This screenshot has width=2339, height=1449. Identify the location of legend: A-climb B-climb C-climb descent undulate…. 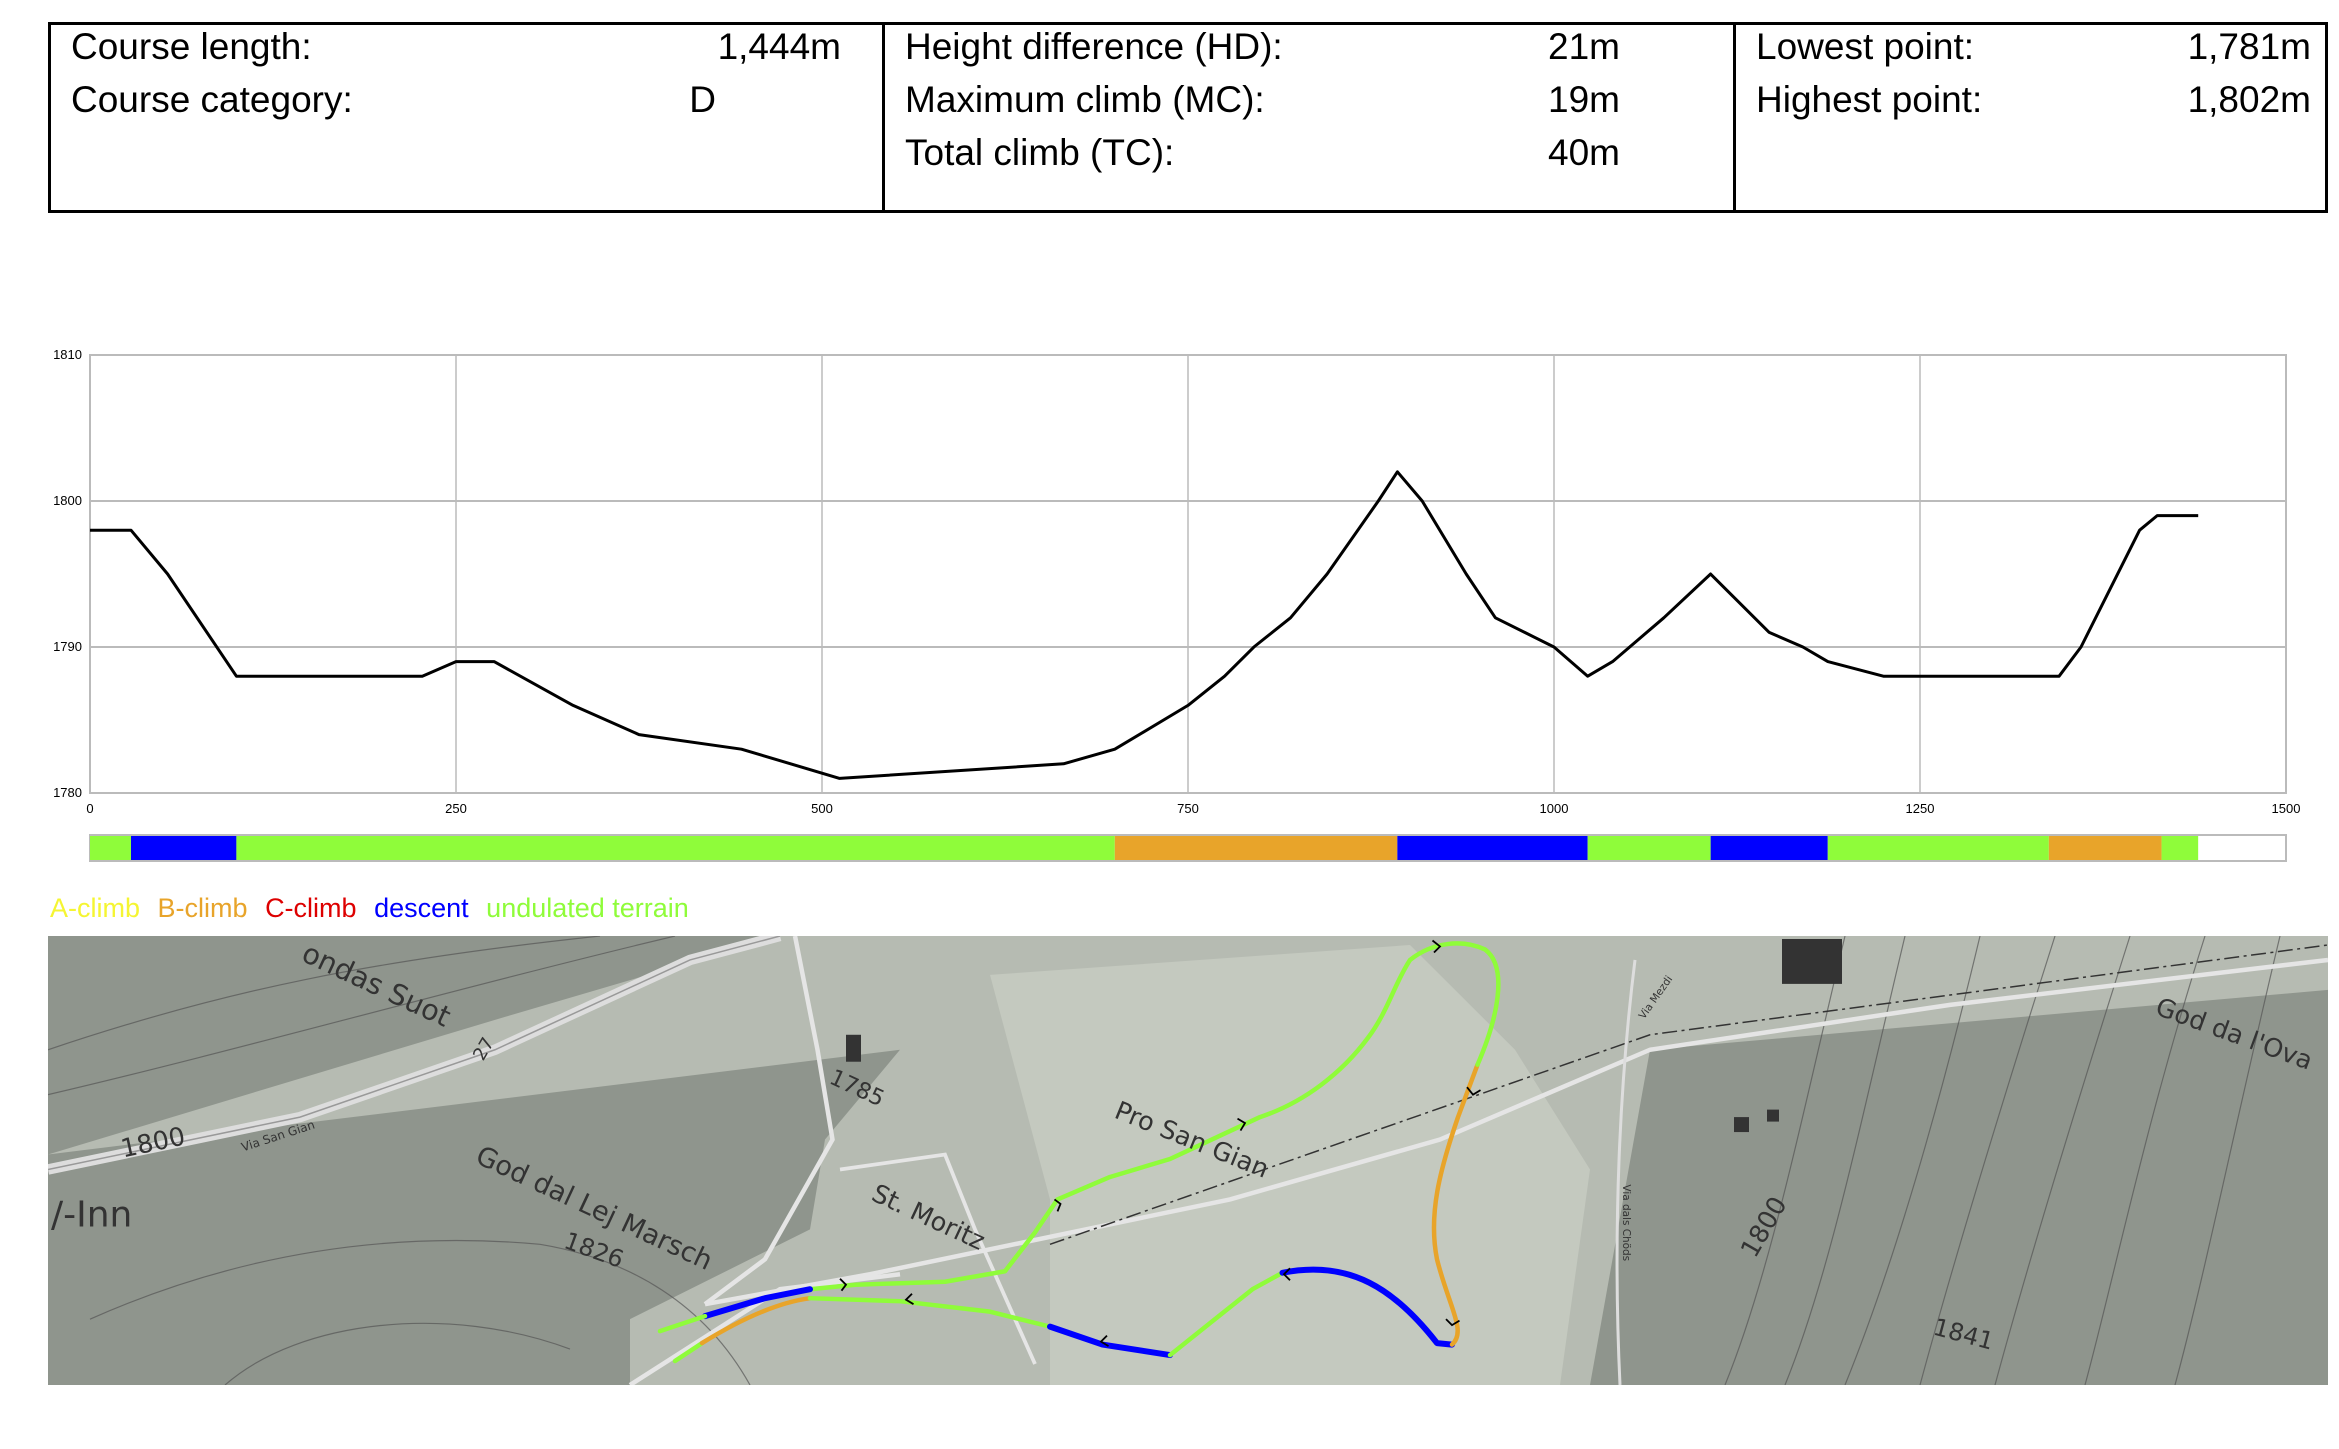
(374, 908).